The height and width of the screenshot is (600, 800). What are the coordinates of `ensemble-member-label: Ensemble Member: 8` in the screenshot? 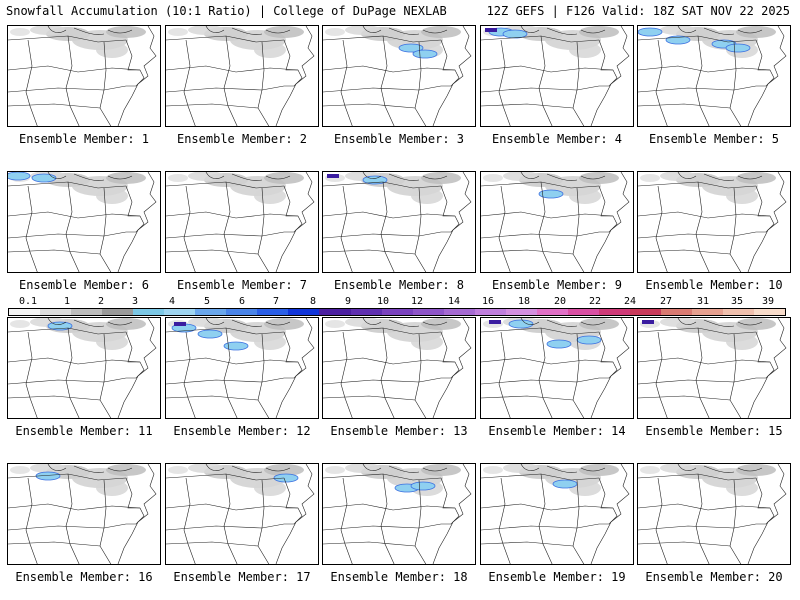 It's located at (399, 285).